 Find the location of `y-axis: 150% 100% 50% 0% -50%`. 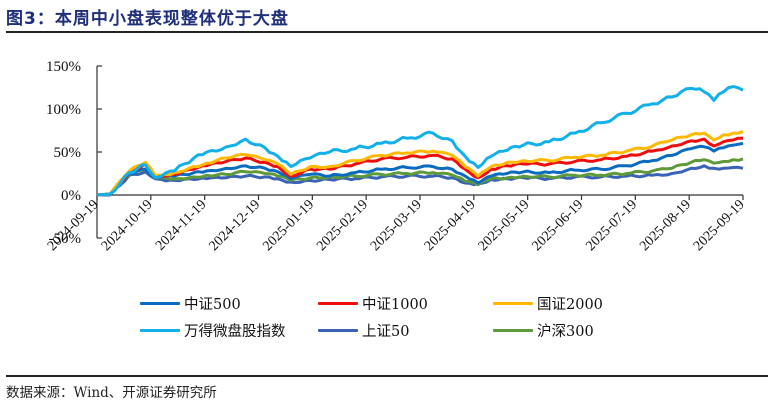

y-axis: 150% 100% 50% 0% -50% is located at coordinates (74, 153).